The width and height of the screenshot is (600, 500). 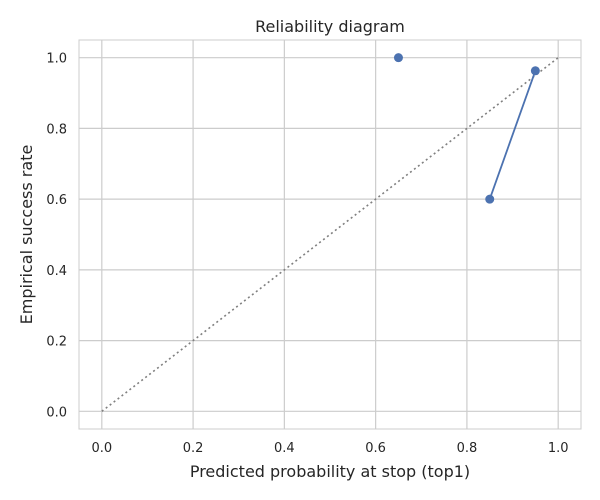 What do you see at coordinates (56, 200) in the screenshot?
I see `y-tick-label: 0.6` at bounding box center [56, 200].